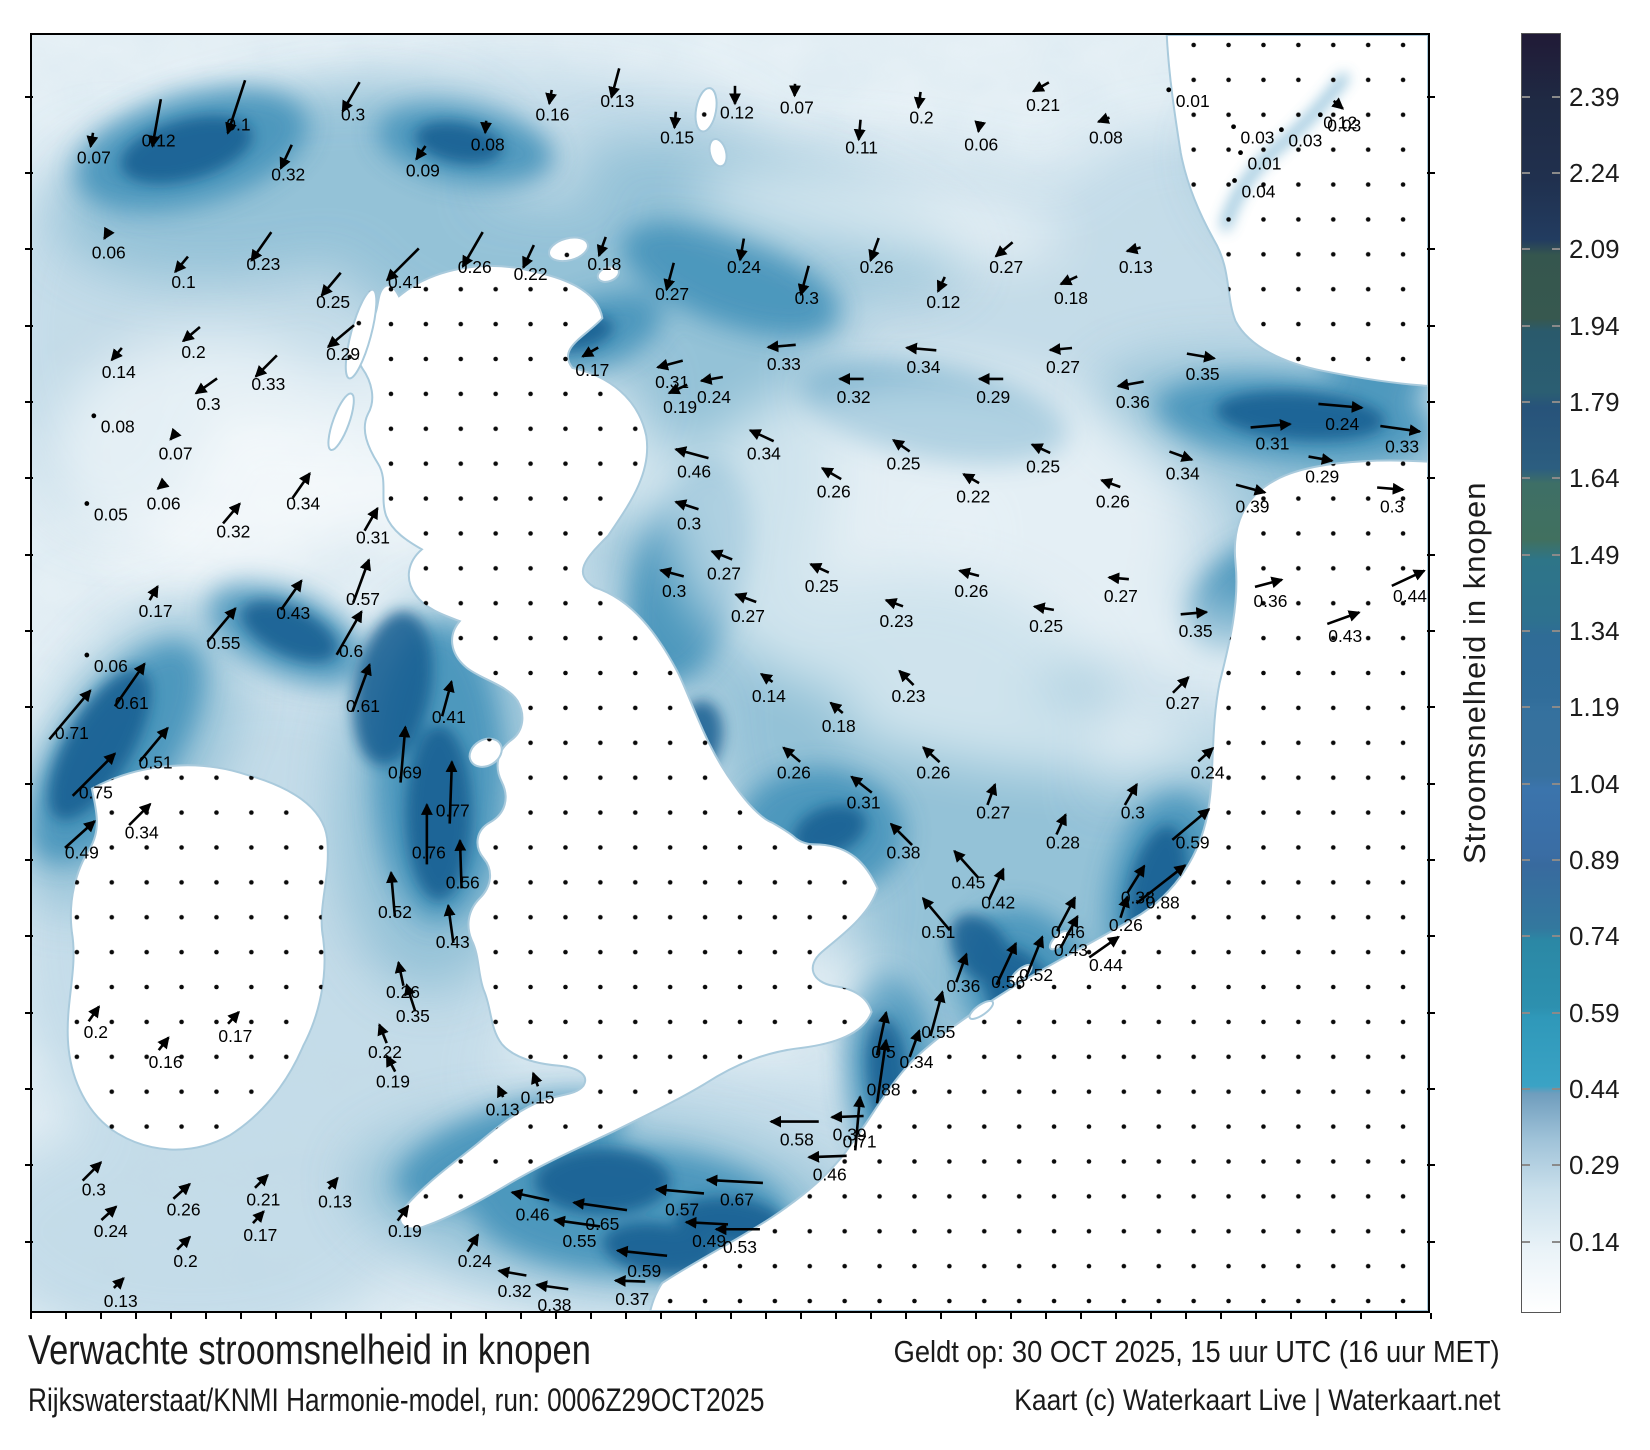 Image resolution: width=1650 pixels, height=1450 pixels. Describe the element at coordinates (156, 763) in the screenshot. I see `current-speed-label: 0.51` at that location.